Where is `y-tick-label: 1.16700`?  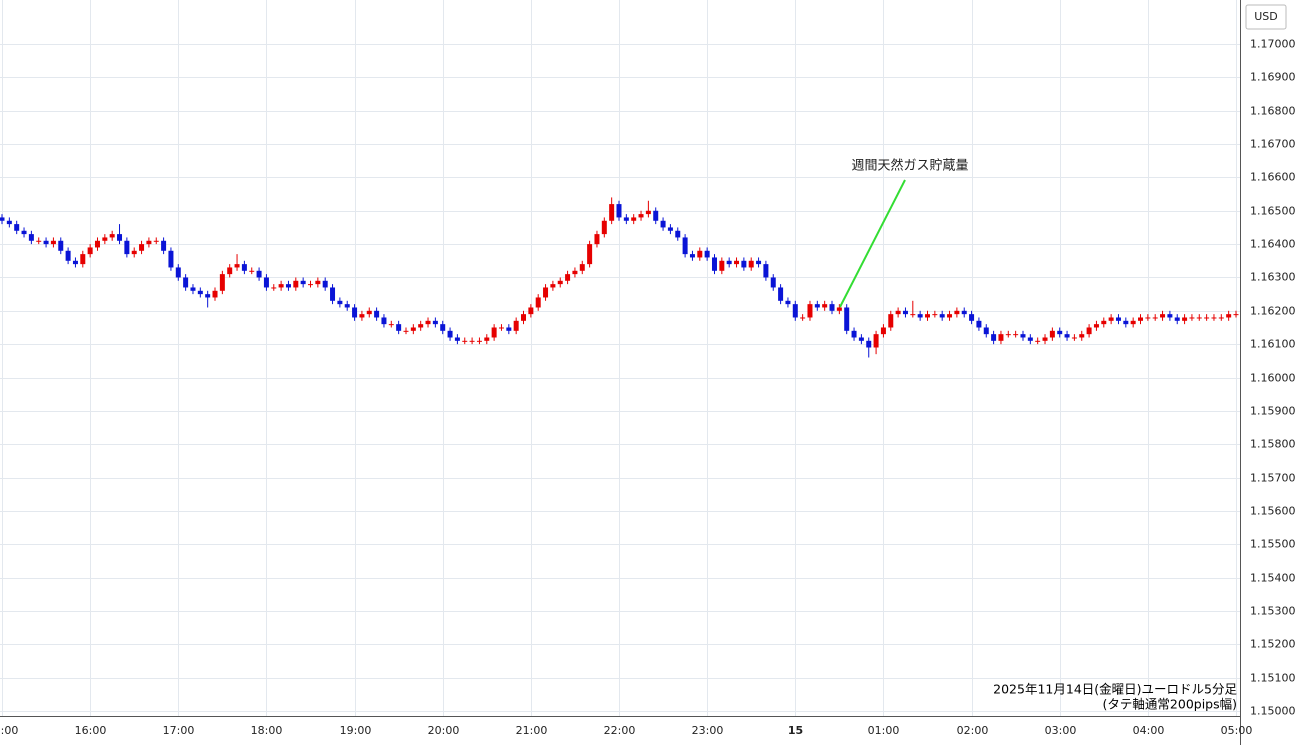
y-tick-label: 1.16700 is located at coordinates (1273, 144).